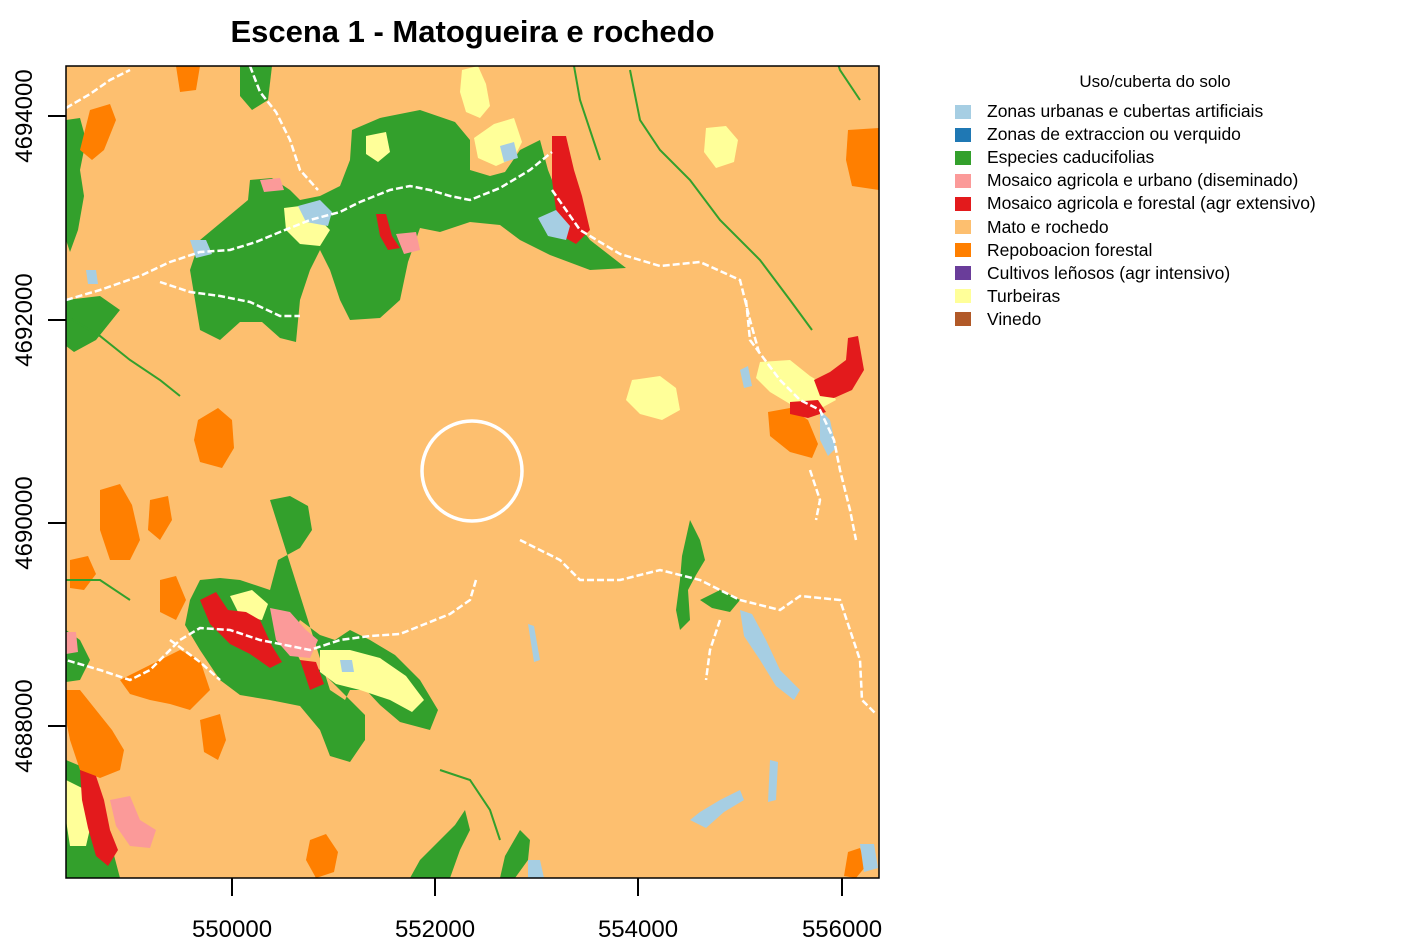 The height and width of the screenshot is (944, 1417). I want to click on x-tick-label: 552000, so click(435, 929).